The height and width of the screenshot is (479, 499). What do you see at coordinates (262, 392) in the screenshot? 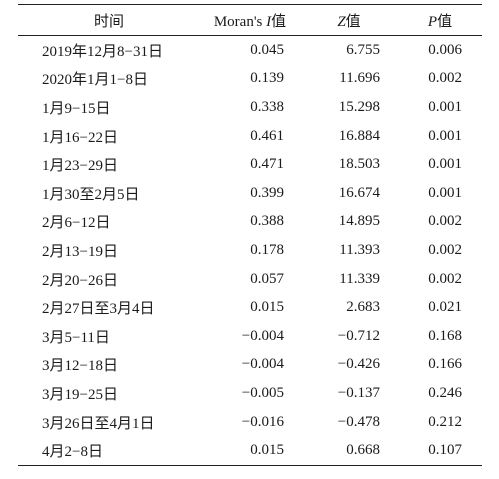
I see `cell-moran-i: −0.005` at bounding box center [262, 392].